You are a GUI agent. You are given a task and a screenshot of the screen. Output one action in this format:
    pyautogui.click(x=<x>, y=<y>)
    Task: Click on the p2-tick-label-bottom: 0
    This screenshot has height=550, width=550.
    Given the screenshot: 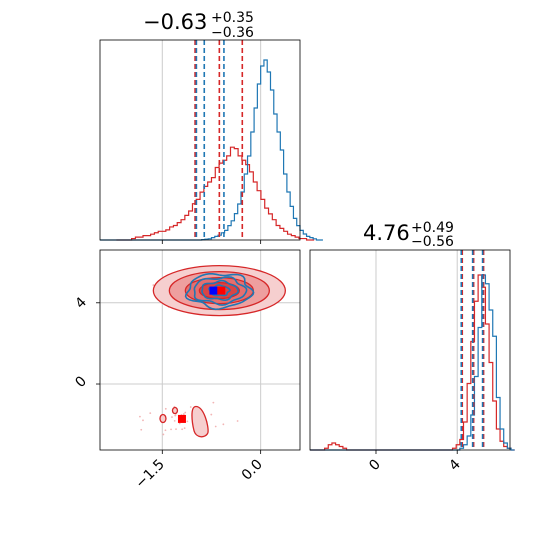 What is the action you would take?
    pyautogui.click(x=375, y=466)
    